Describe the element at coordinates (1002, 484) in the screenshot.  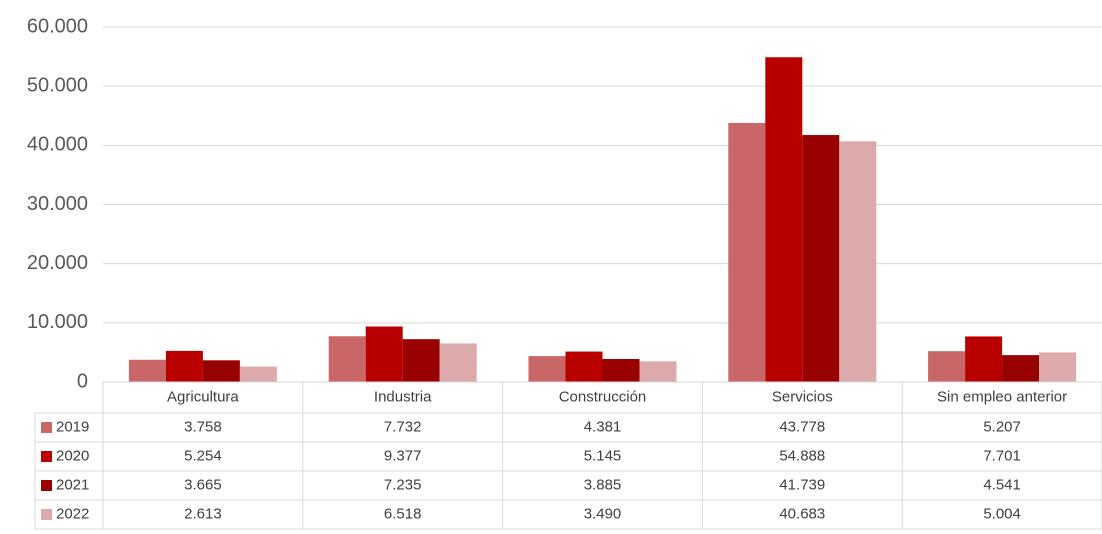
I see `table-value: 4.541` at that location.